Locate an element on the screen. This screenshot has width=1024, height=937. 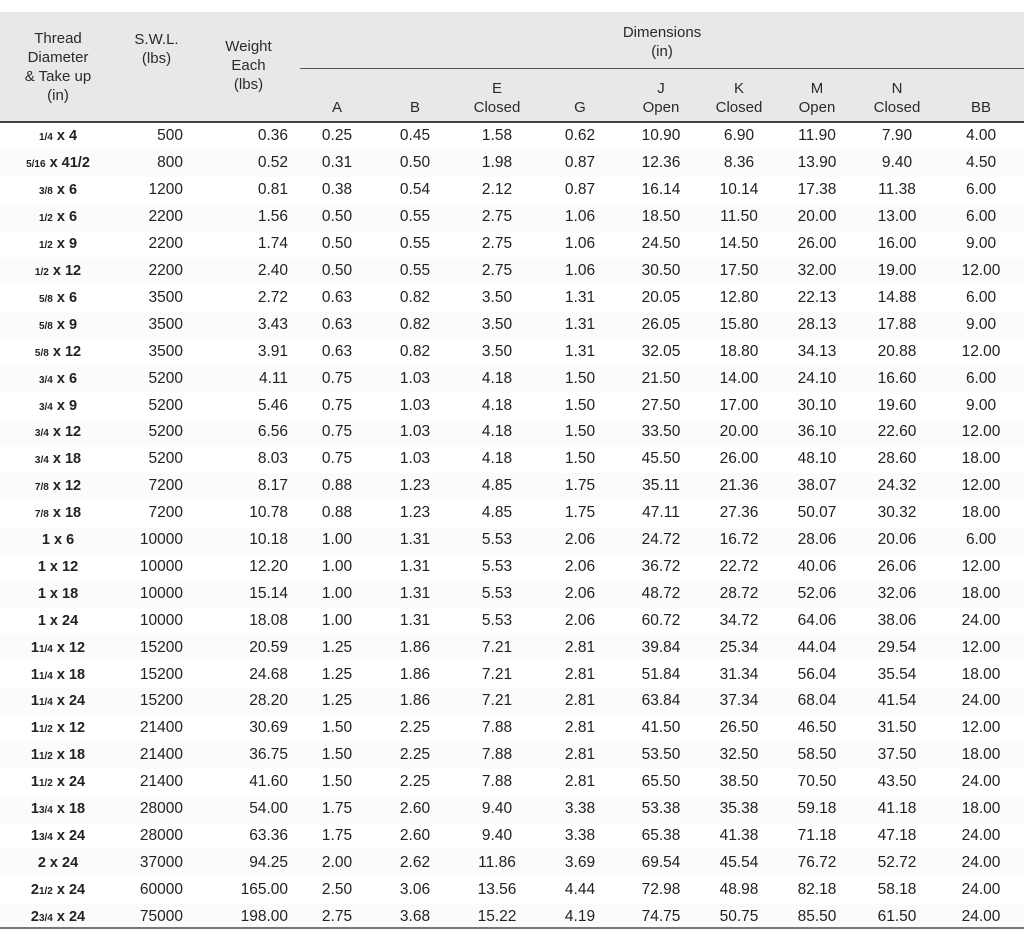
dim-a-cell: 1.00 is located at coordinates (337, 540).